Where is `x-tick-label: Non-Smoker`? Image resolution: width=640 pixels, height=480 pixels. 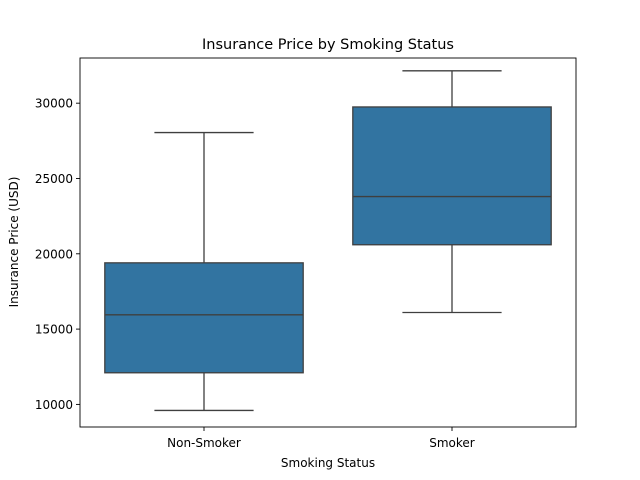
x-tick-label: Non-Smoker is located at coordinates (204, 443).